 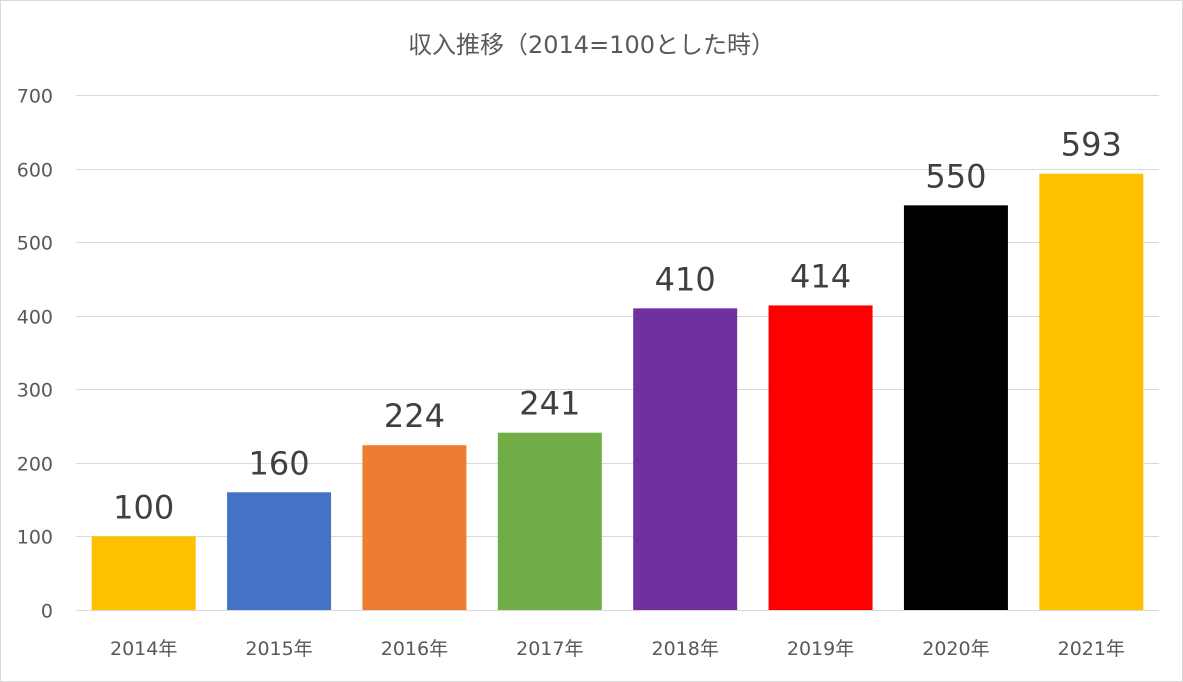 What do you see at coordinates (685, 279) in the screenshot?
I see `data-label: 410` at bounding box center [685, 279].